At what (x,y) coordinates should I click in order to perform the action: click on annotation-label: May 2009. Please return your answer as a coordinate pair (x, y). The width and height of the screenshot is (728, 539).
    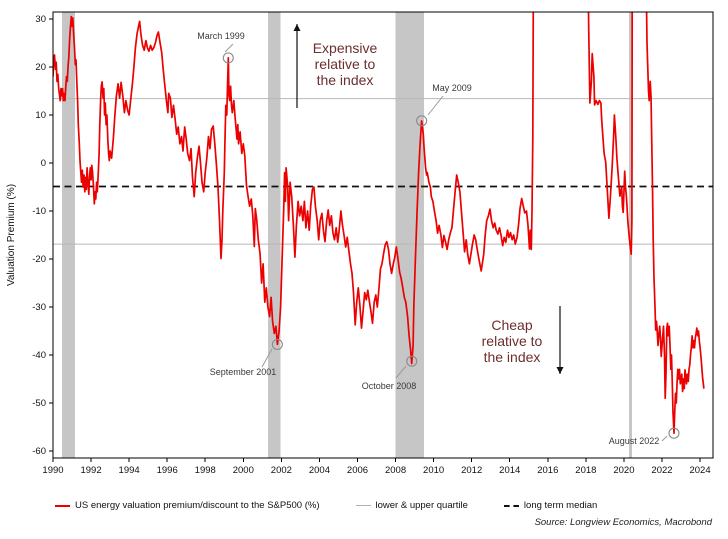
    Looking at the image, I should click on (452, 88).